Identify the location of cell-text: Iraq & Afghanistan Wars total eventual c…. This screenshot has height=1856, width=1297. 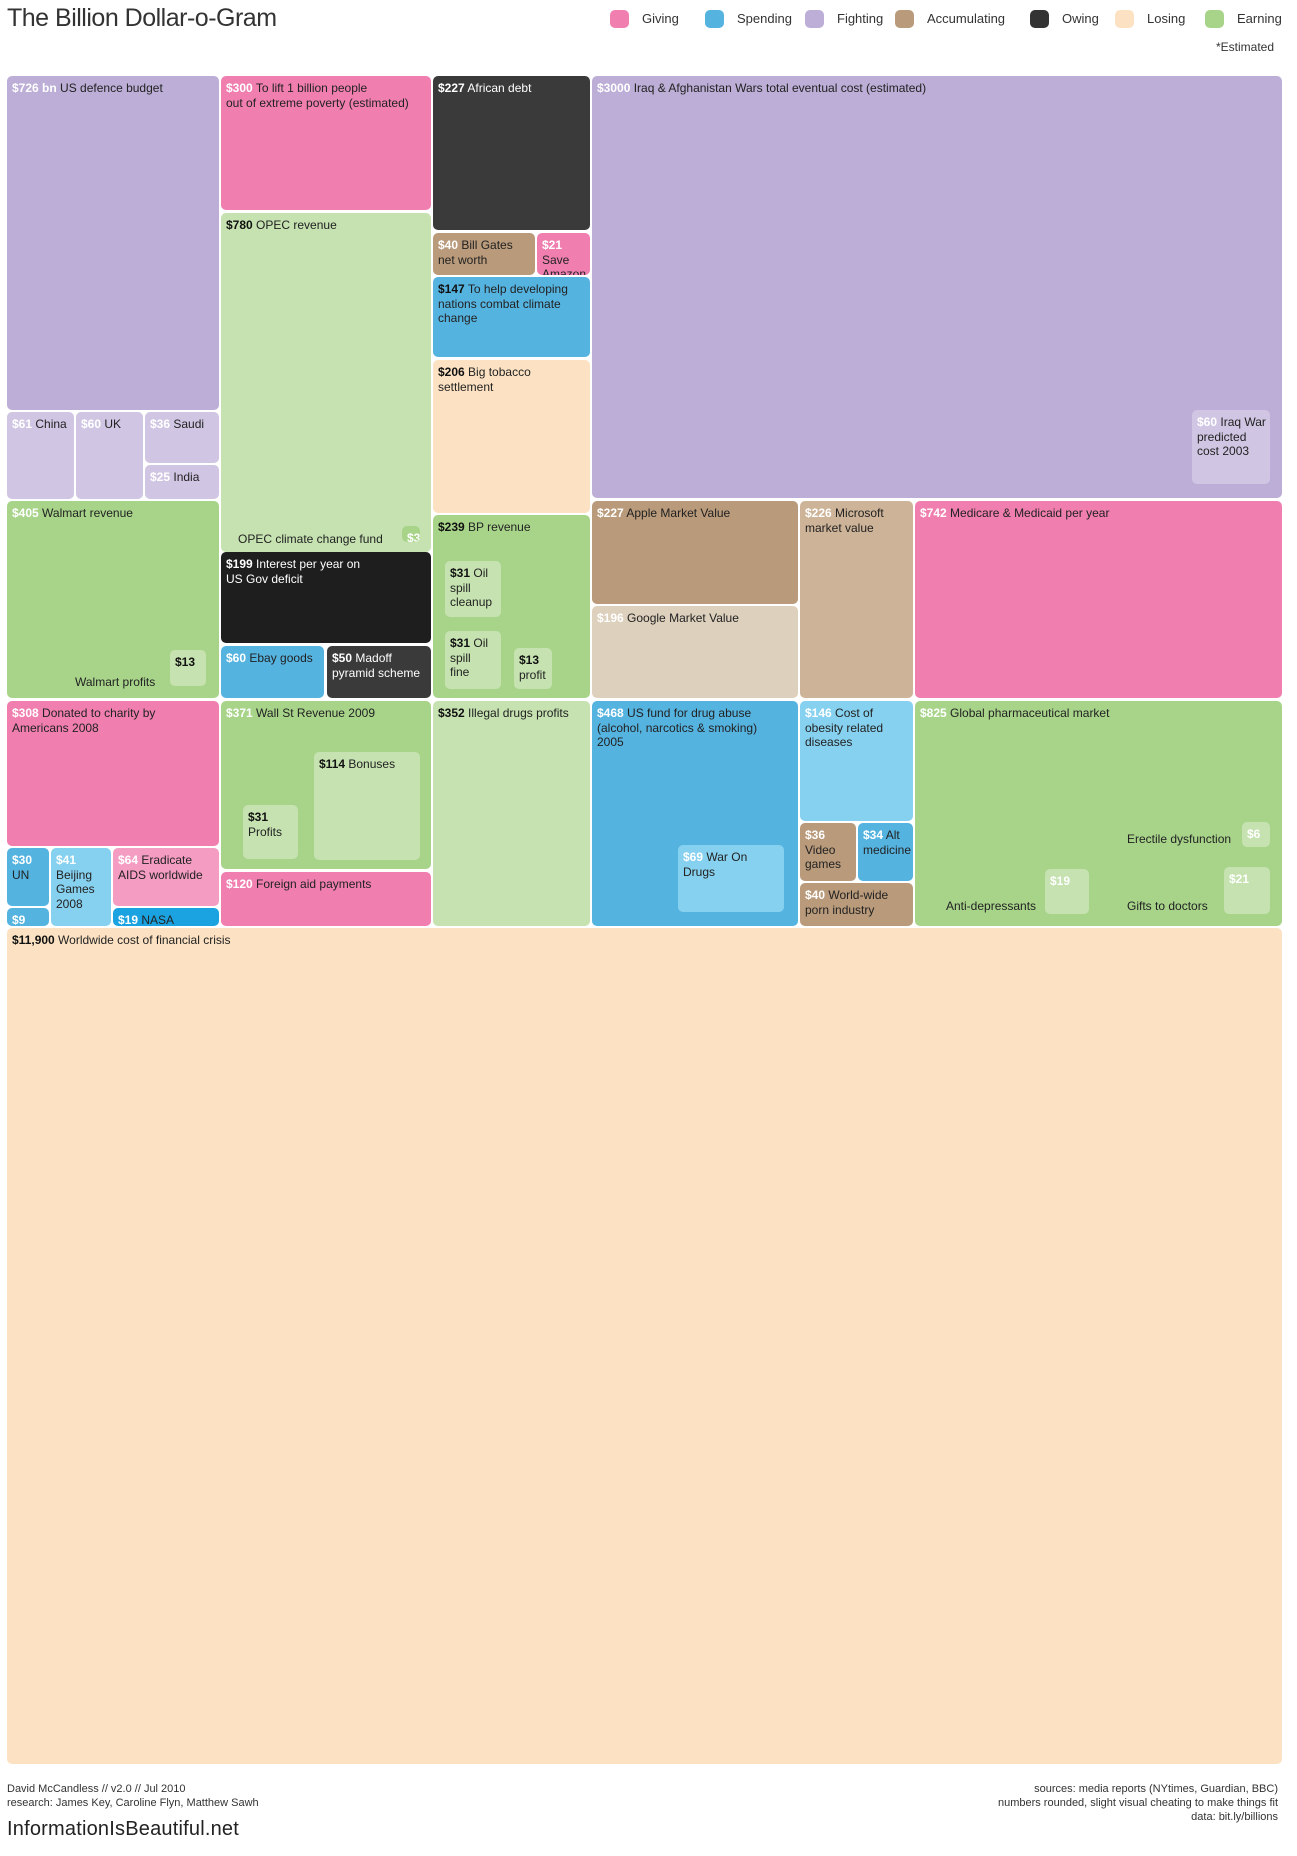
(778, 88).